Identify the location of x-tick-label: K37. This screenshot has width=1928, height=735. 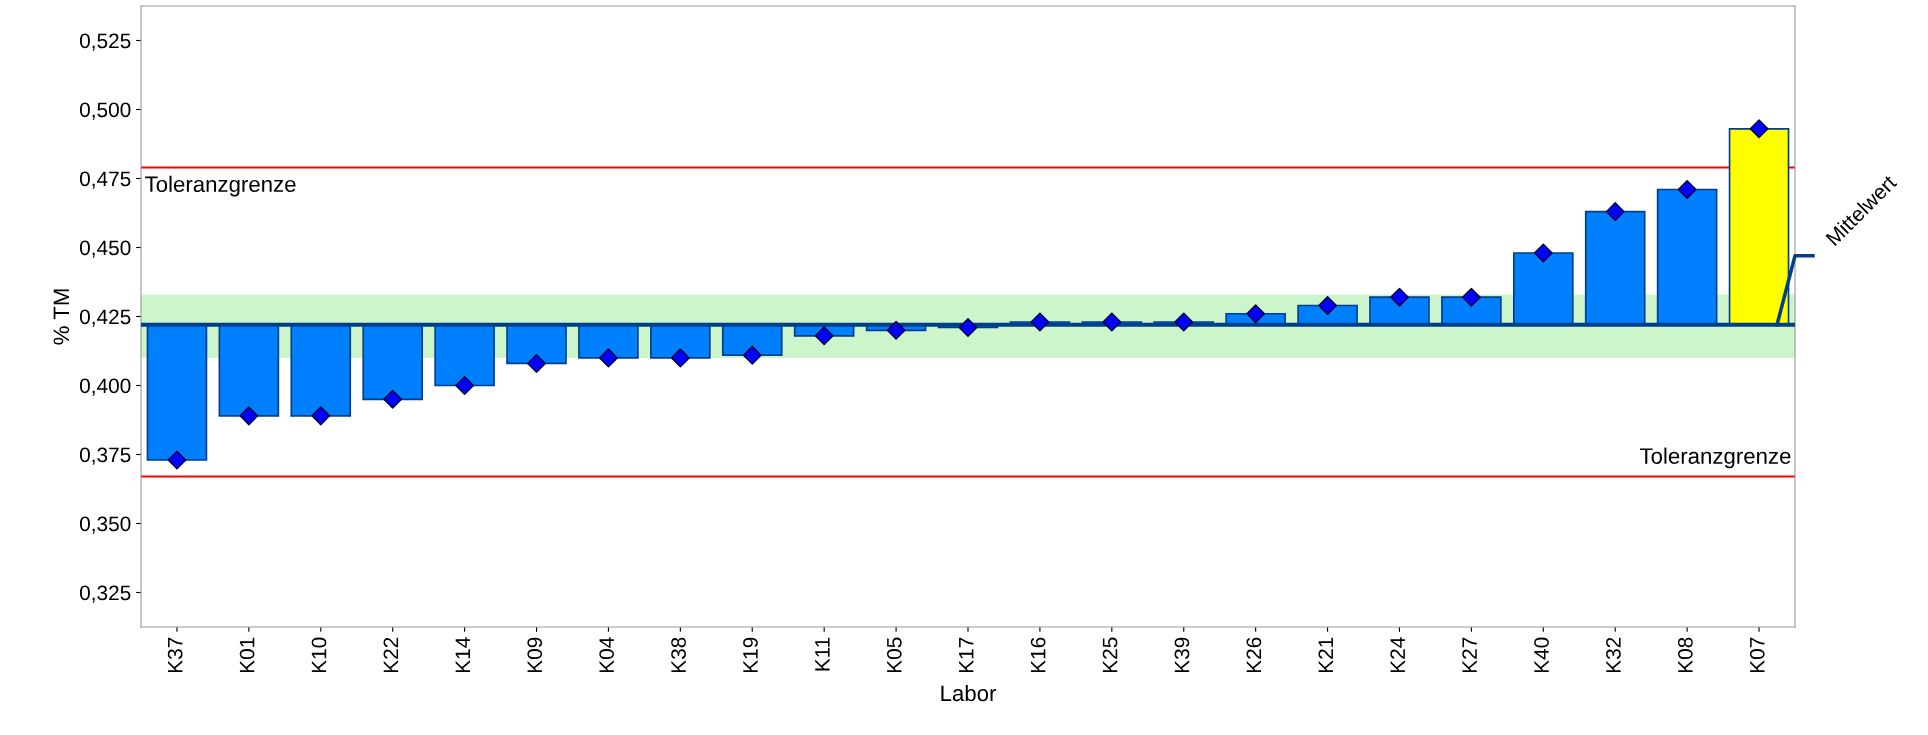
(175, 655).